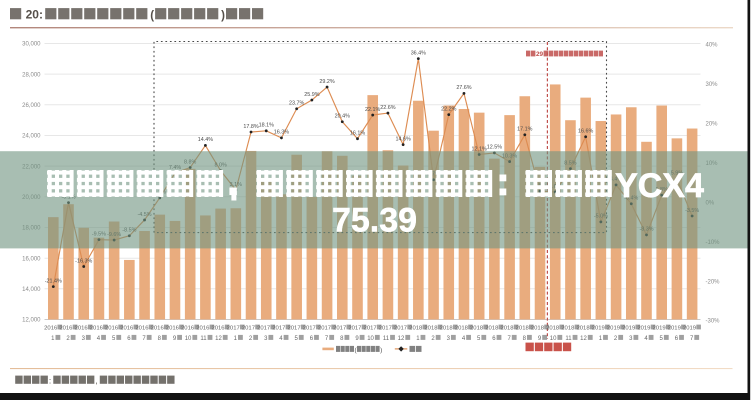 This screenshot has width=751, height=405. What do you see at coordinates (402, 139) in the screenshot?
I see `svg-text: 14.6%` at bounding box center [402, 139].